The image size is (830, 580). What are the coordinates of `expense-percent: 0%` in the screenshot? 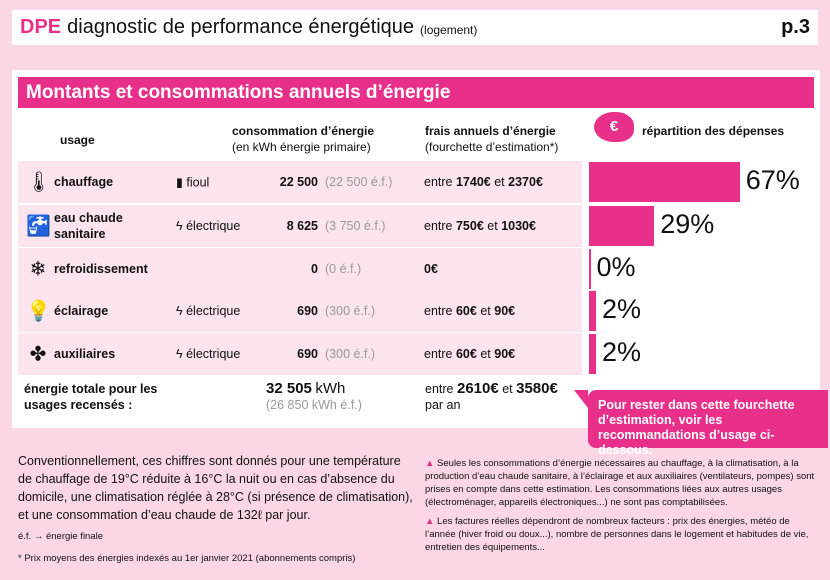 It's located at (616, 267).